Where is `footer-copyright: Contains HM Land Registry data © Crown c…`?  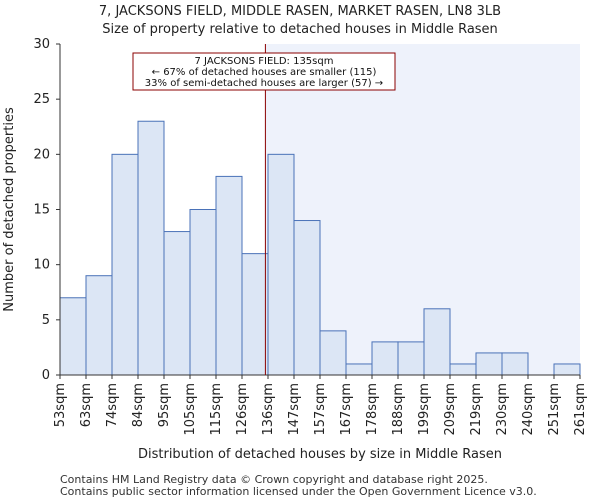 footer-copyright: Contains HM Land Registry data © Crown c… is located at coordinates (274, 479).